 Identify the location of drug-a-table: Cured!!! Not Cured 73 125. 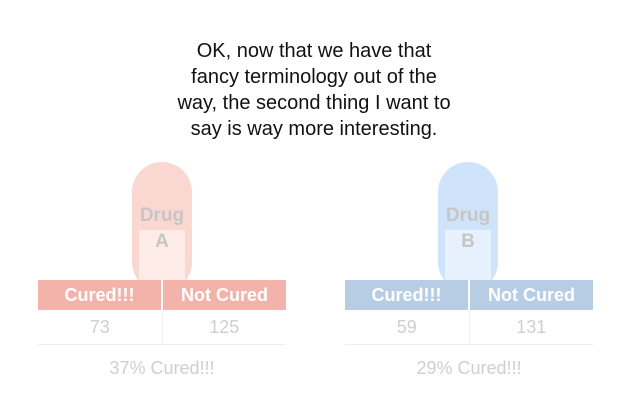
(162, 312).